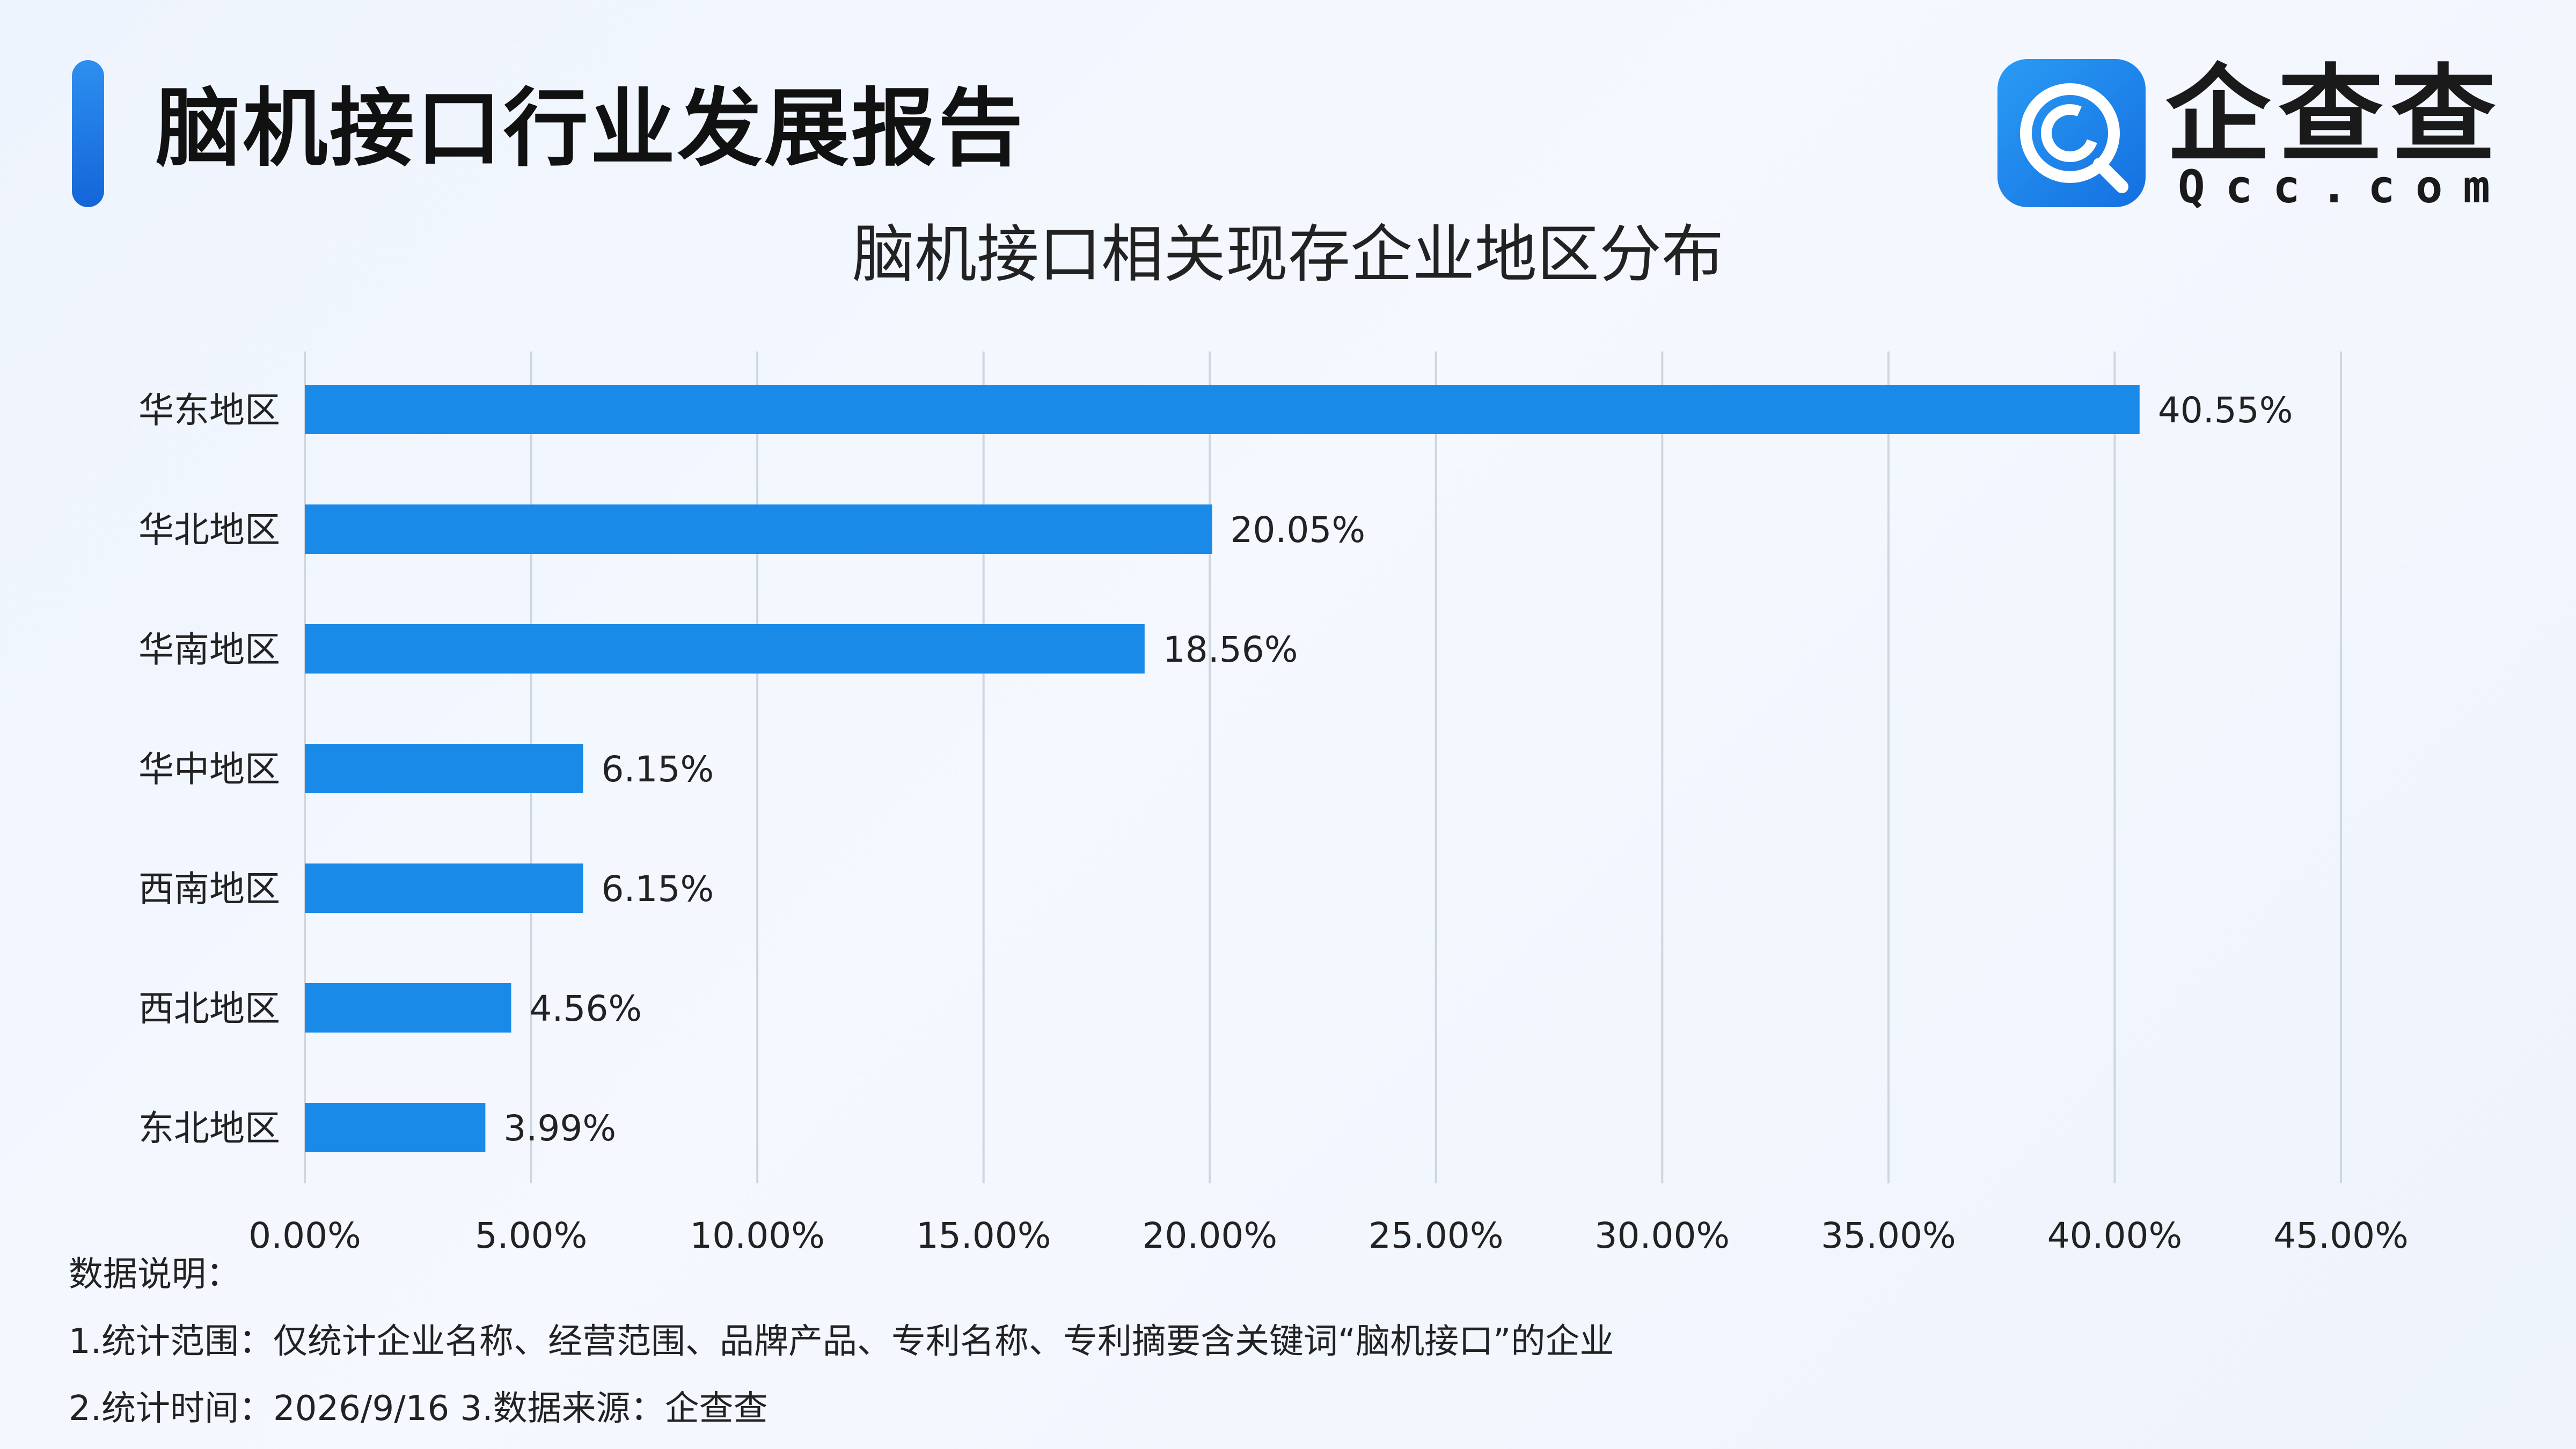 This screenshot has width=2576, height=1449. What do you see at coordinates (585, 1008) in the screenshot?
I see `value-label-5: 4.56%` at bounding box center [585, 1008].